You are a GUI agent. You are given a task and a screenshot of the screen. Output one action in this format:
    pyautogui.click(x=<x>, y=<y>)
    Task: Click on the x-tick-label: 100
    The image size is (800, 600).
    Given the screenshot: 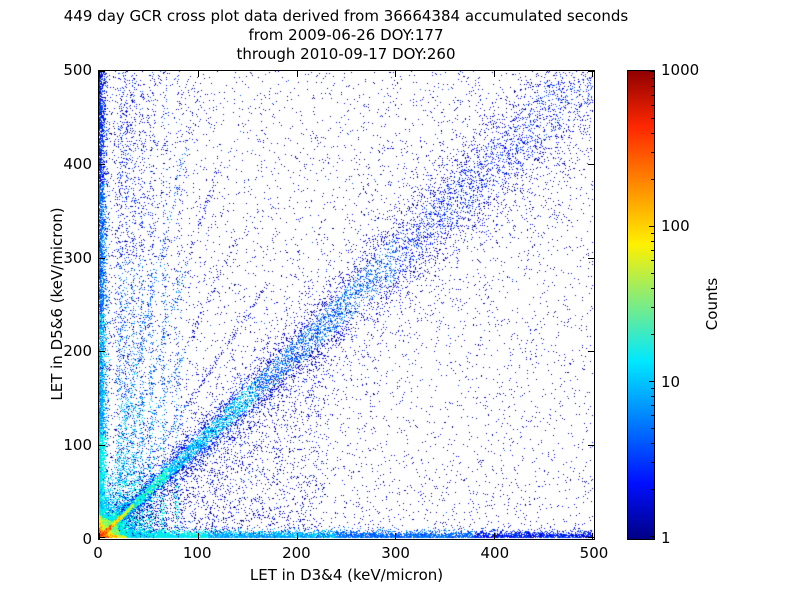 What is the action you would take?
    pyautogui.click(x=197, y=553)
    